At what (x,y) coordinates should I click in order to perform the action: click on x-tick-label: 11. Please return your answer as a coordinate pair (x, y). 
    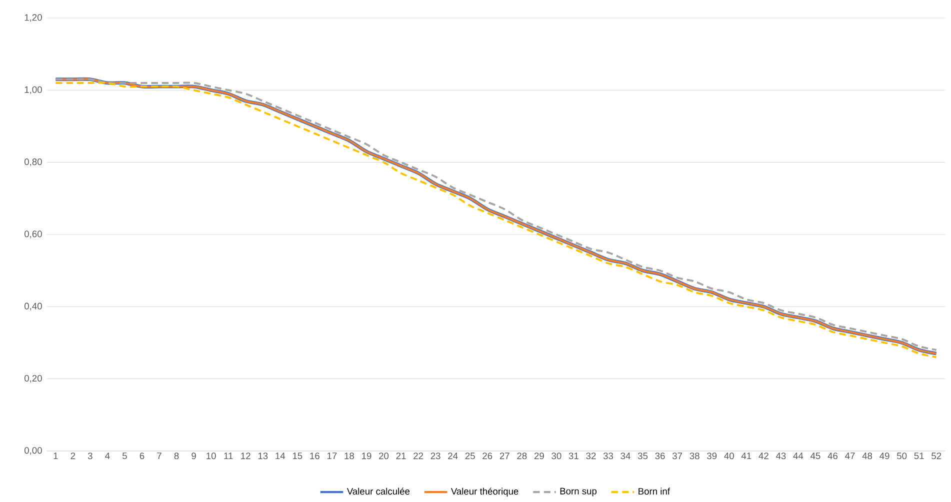
    Looking at the image, I should click on (228, 456).